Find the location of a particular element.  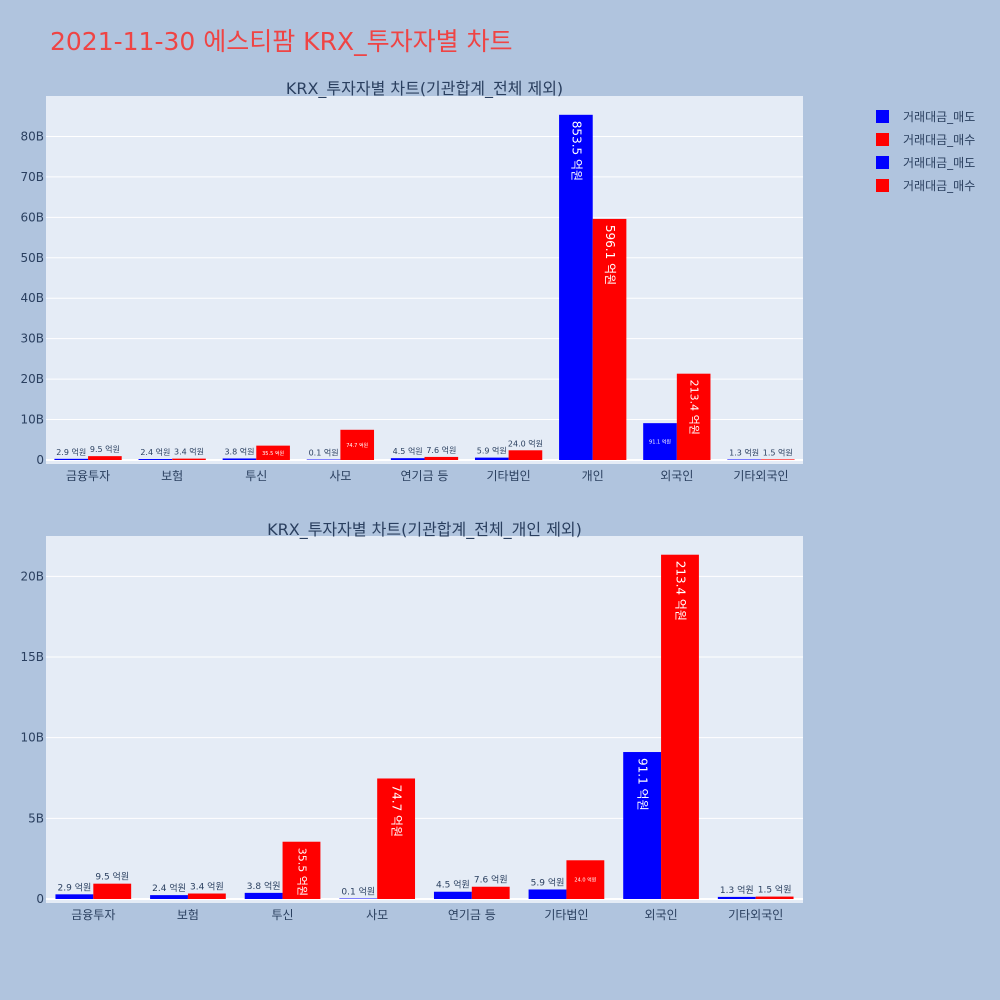

legend: 거래대금_매도 거래대금_매수 거래대금_매도 거래대금_매수 is located at coordinates (925, 151).